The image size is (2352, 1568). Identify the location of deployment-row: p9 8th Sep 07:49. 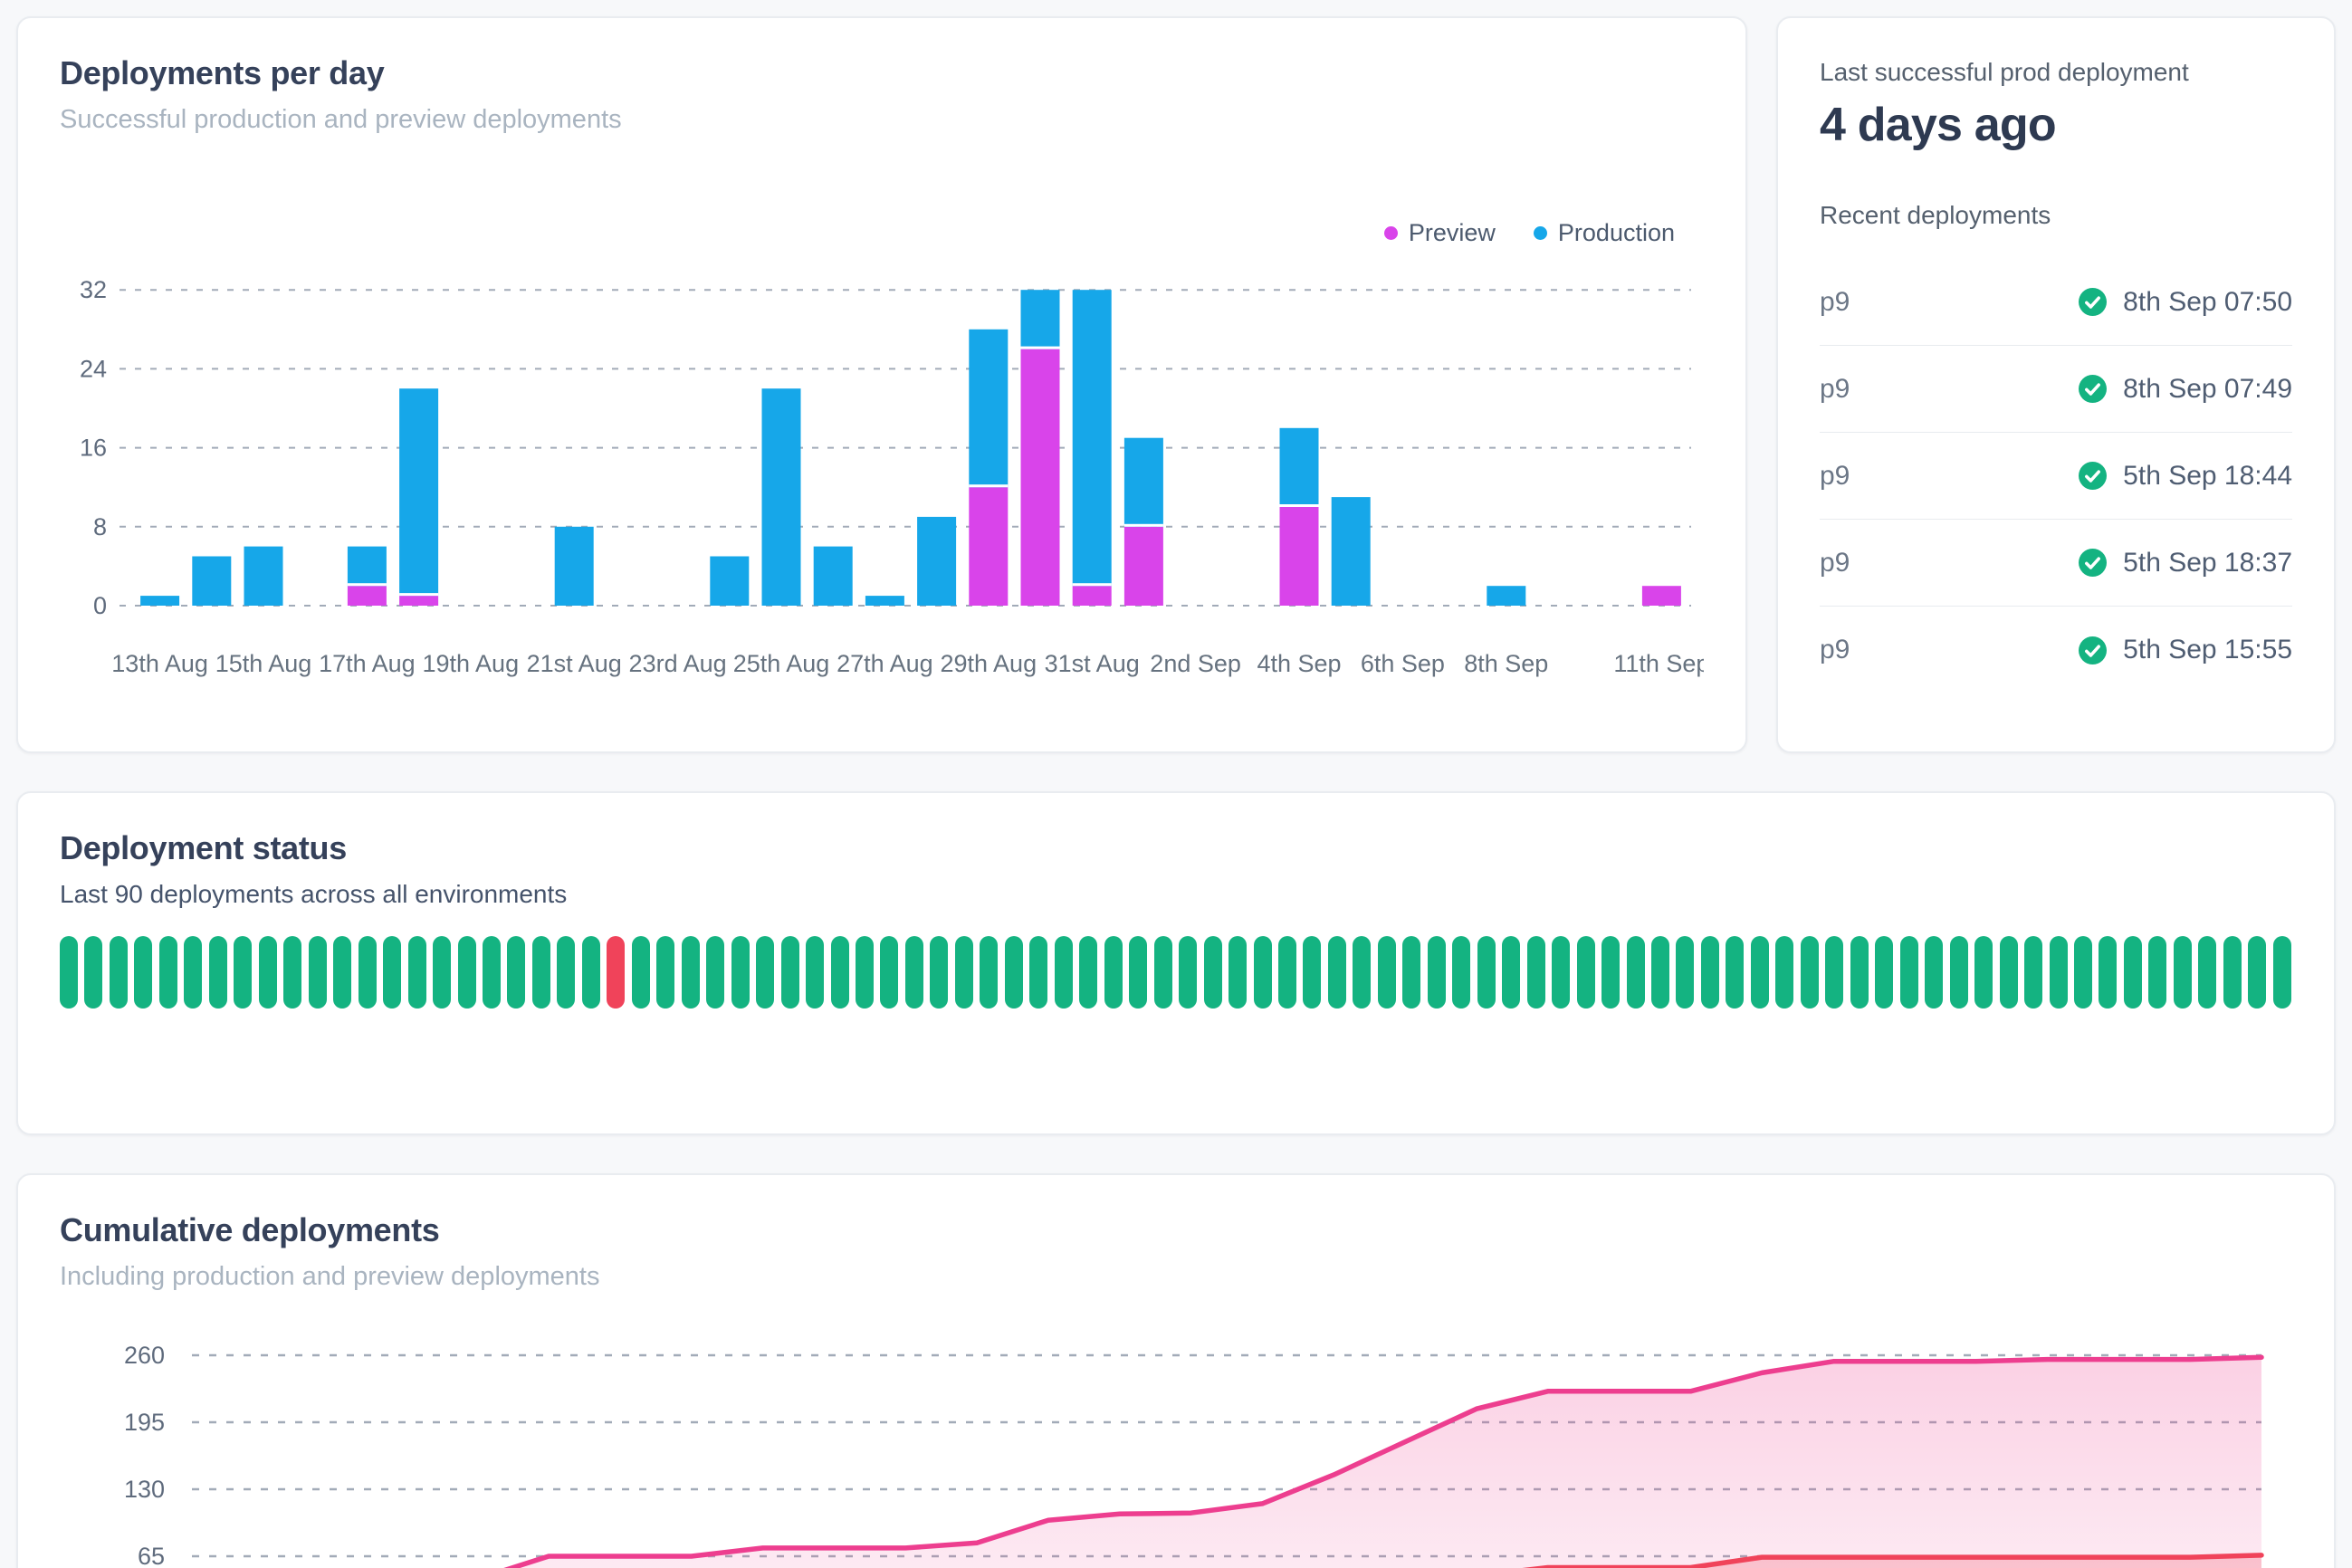
(2056, 389).